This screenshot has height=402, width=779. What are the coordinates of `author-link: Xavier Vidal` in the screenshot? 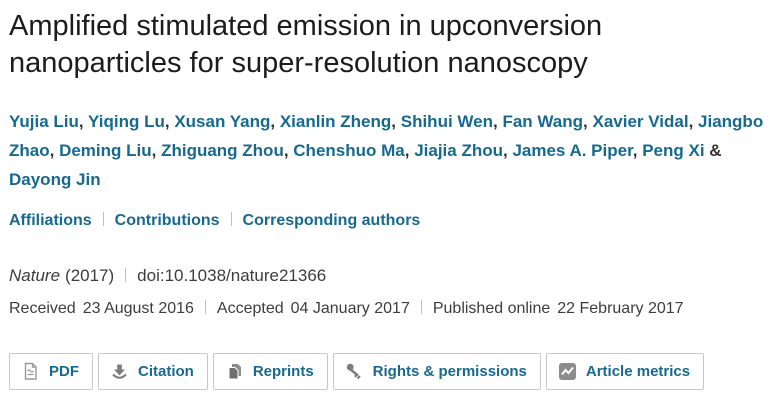 It's located at (640, 121).